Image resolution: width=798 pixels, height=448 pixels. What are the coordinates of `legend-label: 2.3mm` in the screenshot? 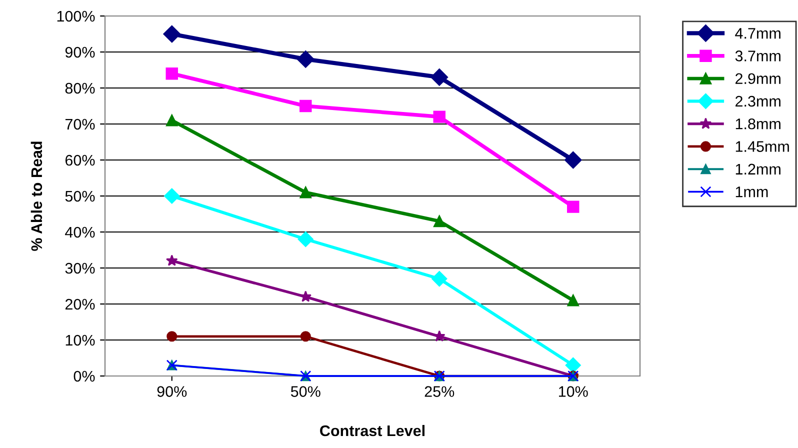 It's located at (758, 101).